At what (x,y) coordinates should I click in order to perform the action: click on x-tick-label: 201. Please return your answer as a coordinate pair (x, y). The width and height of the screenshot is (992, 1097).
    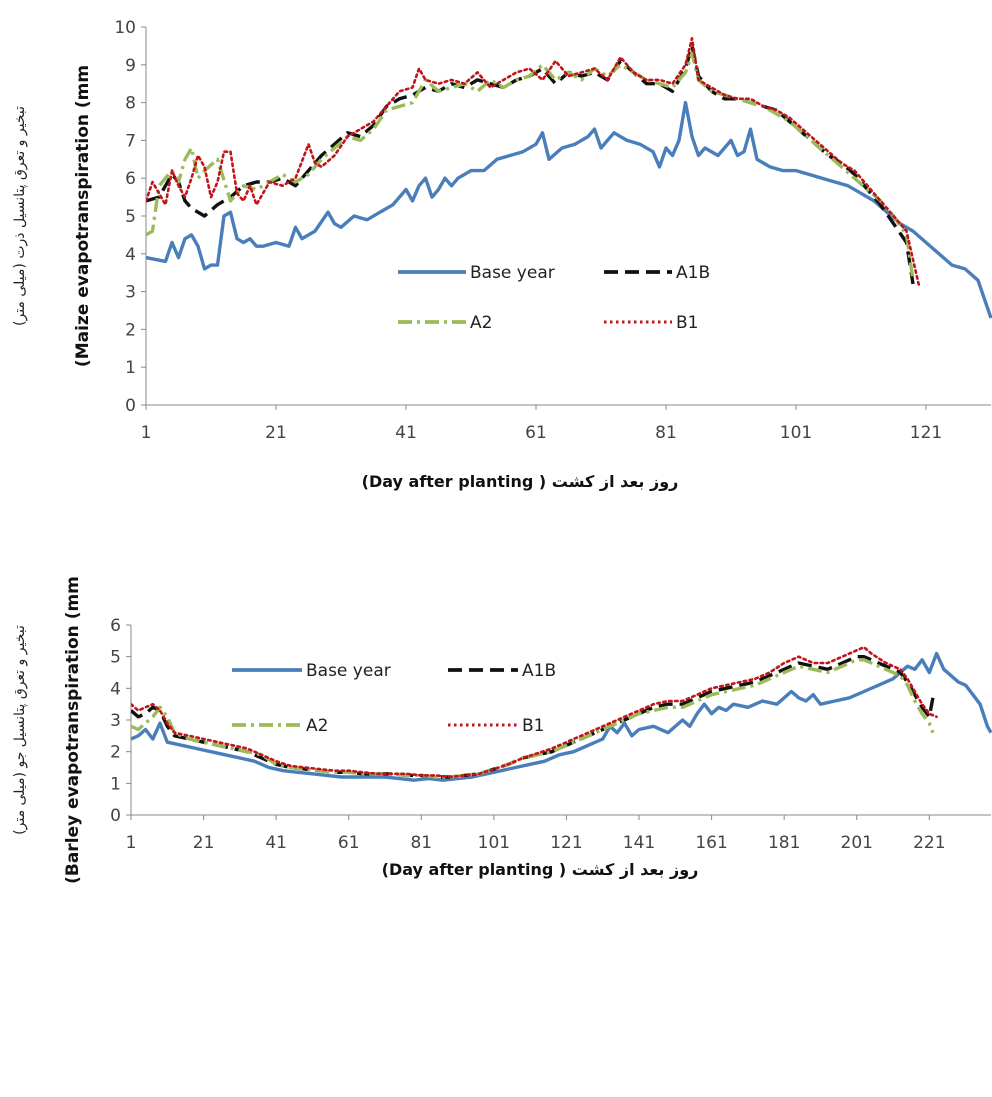
    Looking at the image, I should click on (857, 843).